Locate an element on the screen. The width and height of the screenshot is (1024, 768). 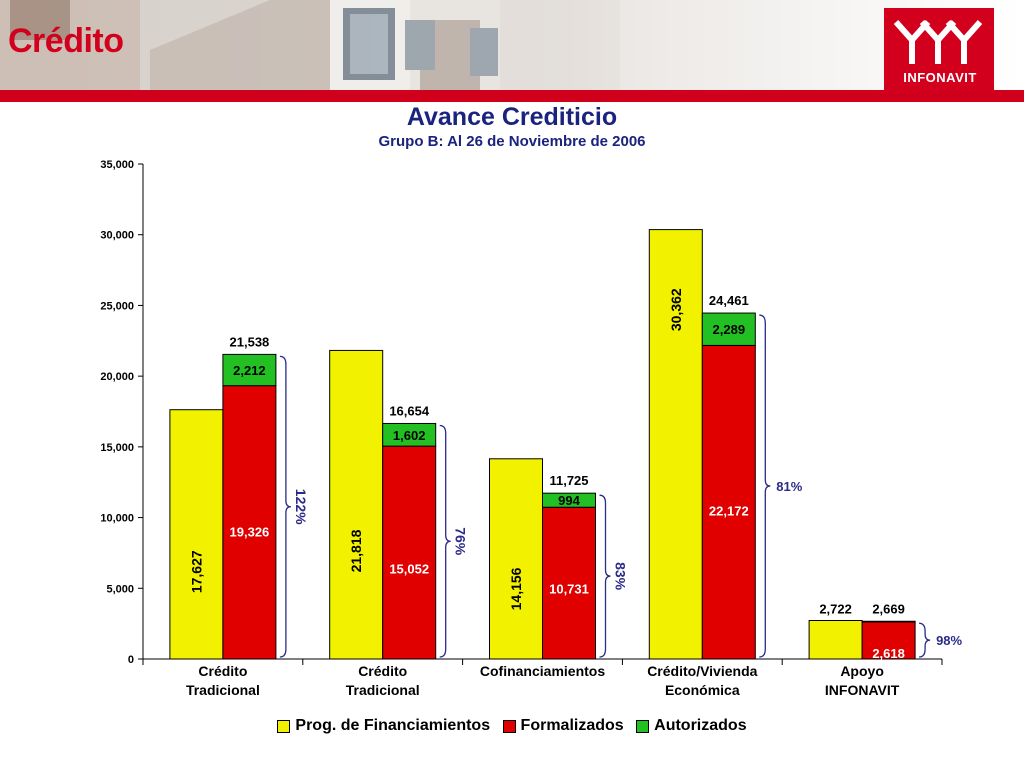
y-tick-label: 15,000 is located at coordinates (117, 448).